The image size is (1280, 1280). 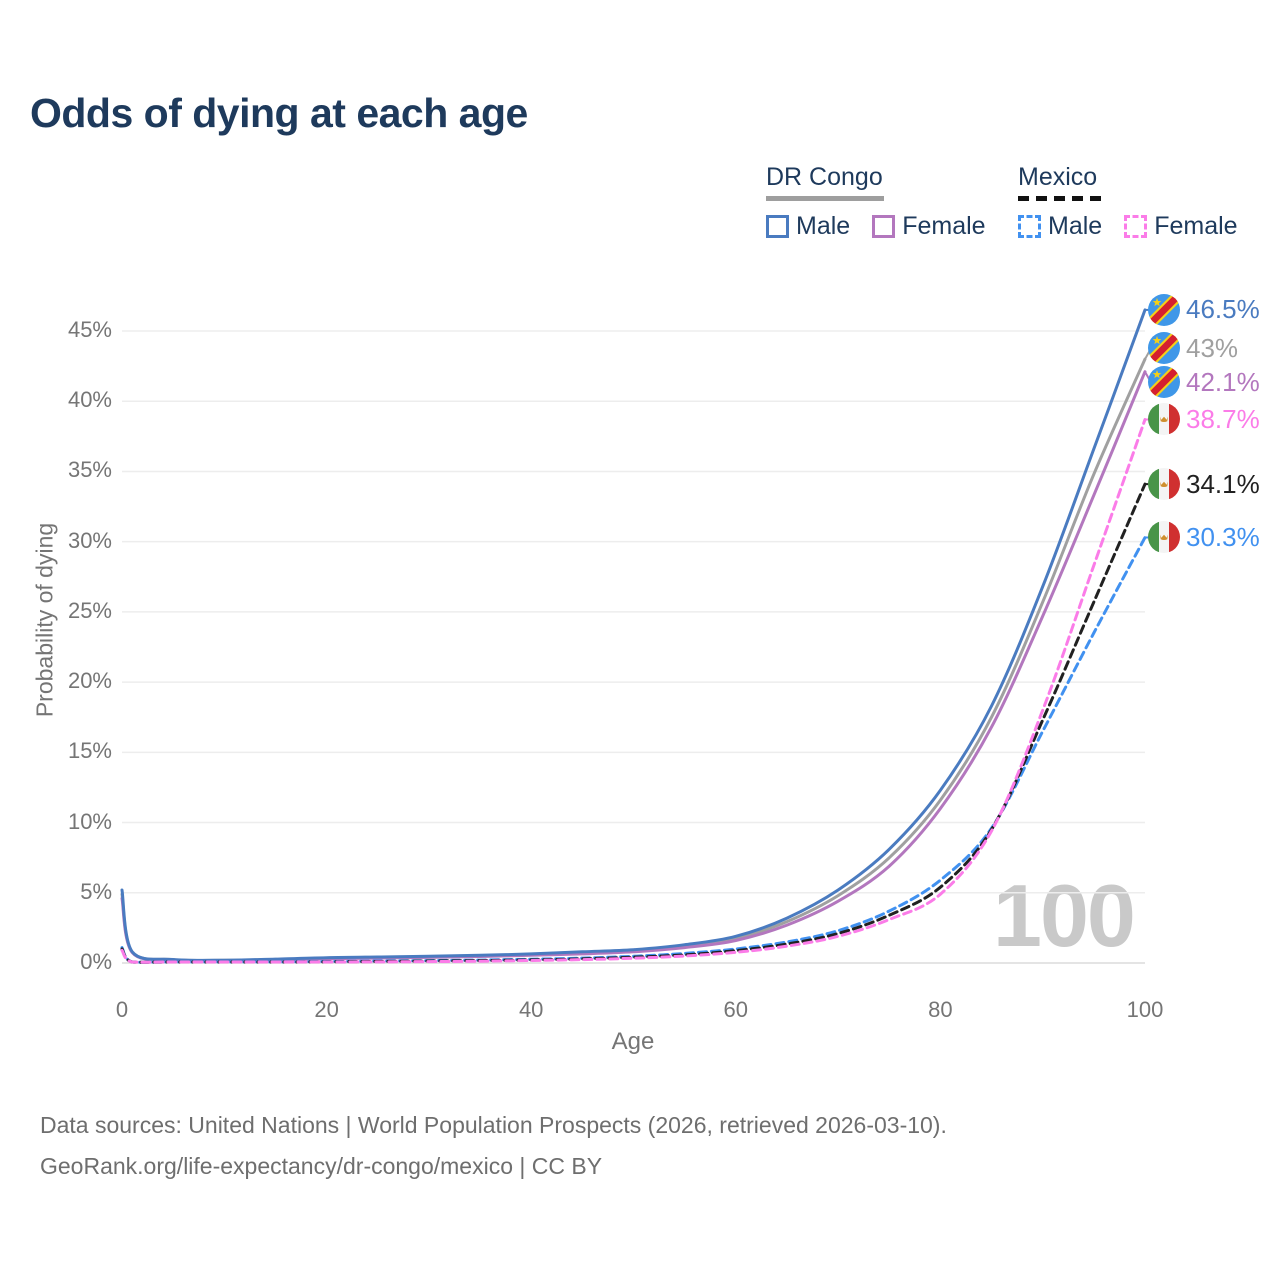 What do you see at coordinates (1145, 1009) in the screenshot?
I see `x-tick-label: 100` at bounding box center [1145, 1009].